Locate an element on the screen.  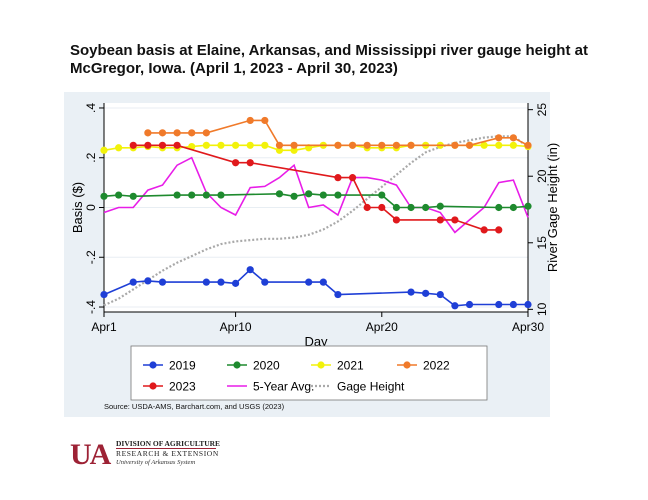
y-tick-label: -.4 is located at coordinates (91, 307).